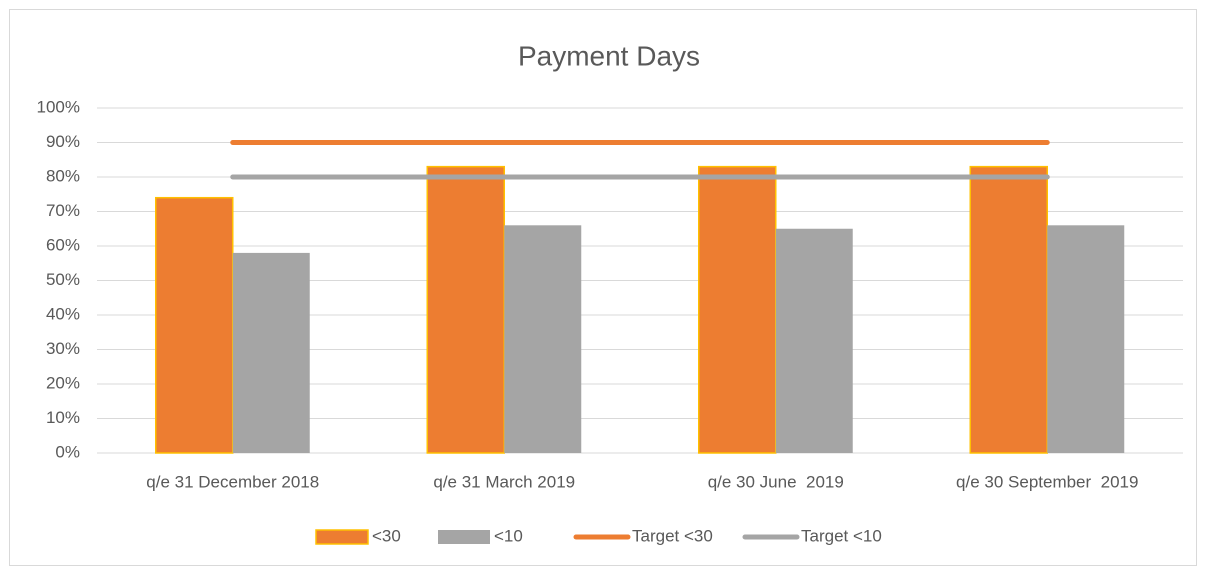 The image size is (1205, 567). What do you see at coordinates (58, 106) in the screenshot?
I see `y-tick-label: 100%` at bounding box center [58, 106].